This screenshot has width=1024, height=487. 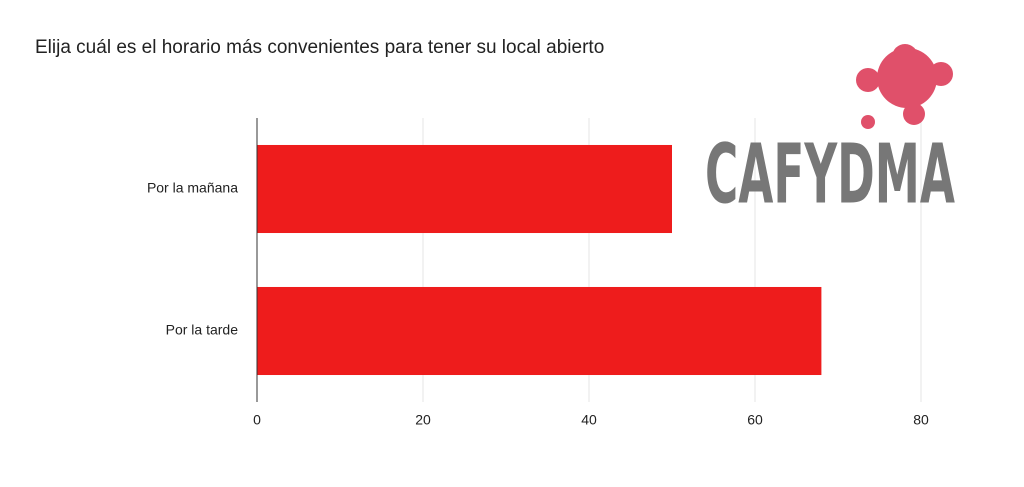 What do you see at coordinates (755, 420) in the screenshot?
I see `x-tick-label: 60` at bounding box center [755, 420].